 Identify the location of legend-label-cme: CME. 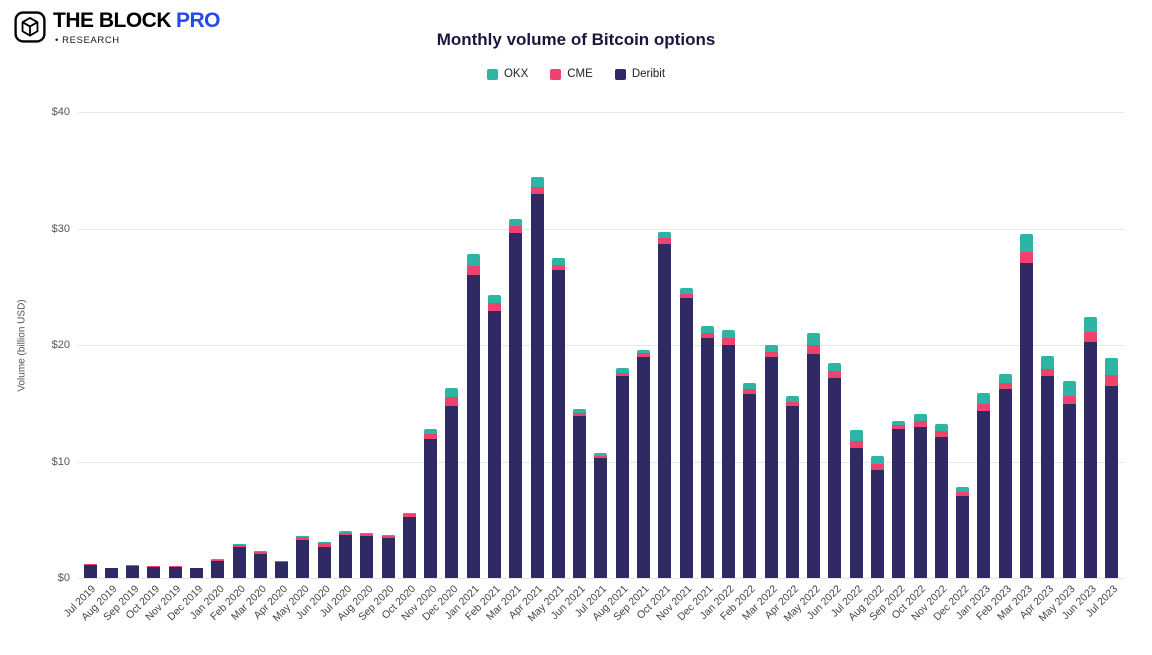
(580, 74).